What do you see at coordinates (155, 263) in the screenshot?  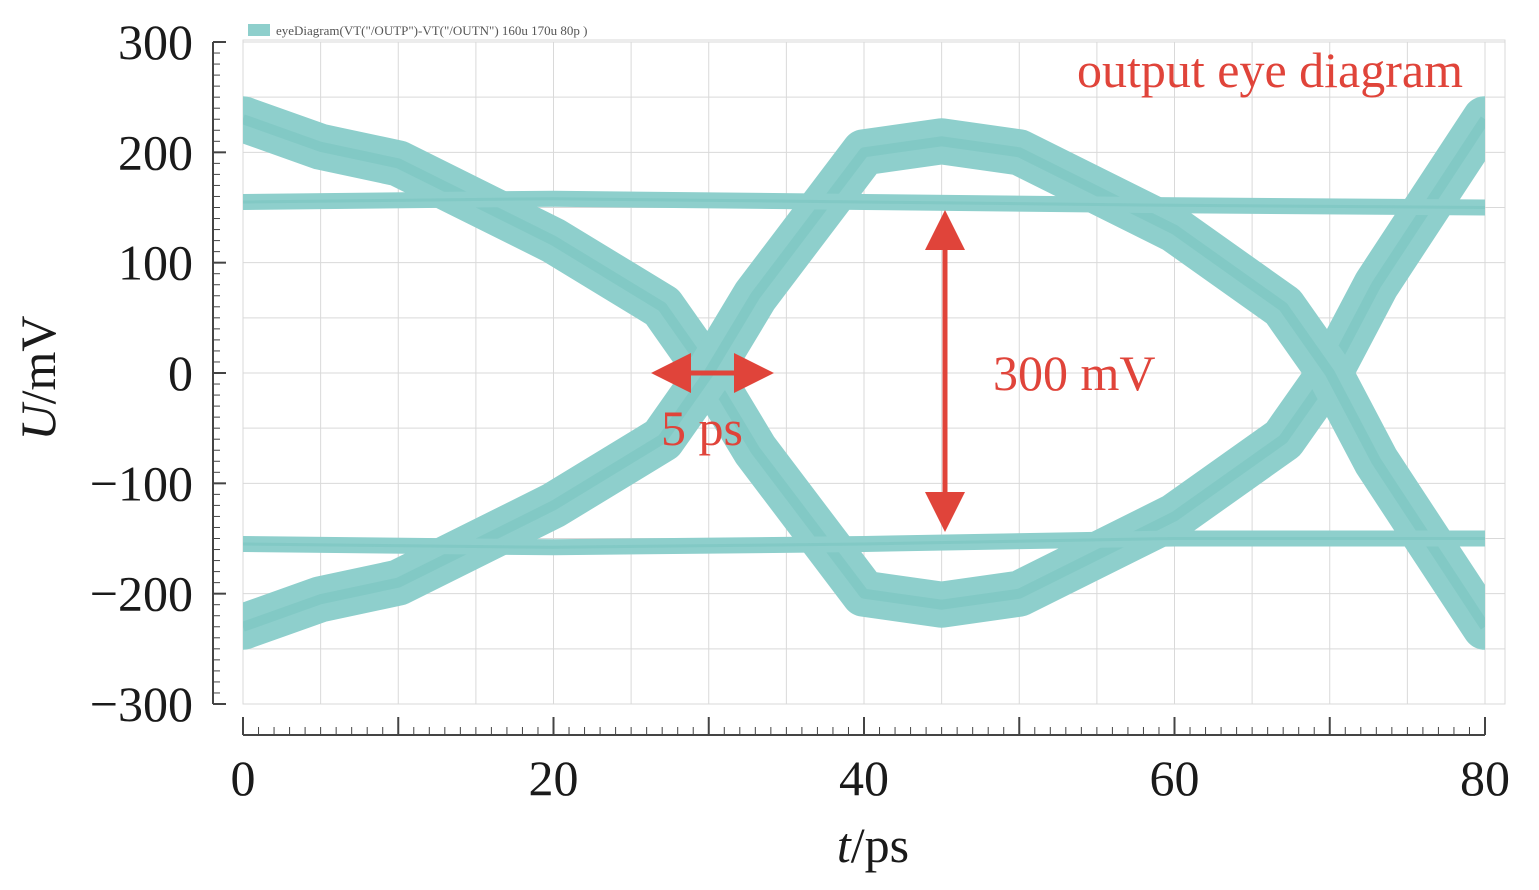 I see `y-tick-label: 100` at bounding box center [155, 263].